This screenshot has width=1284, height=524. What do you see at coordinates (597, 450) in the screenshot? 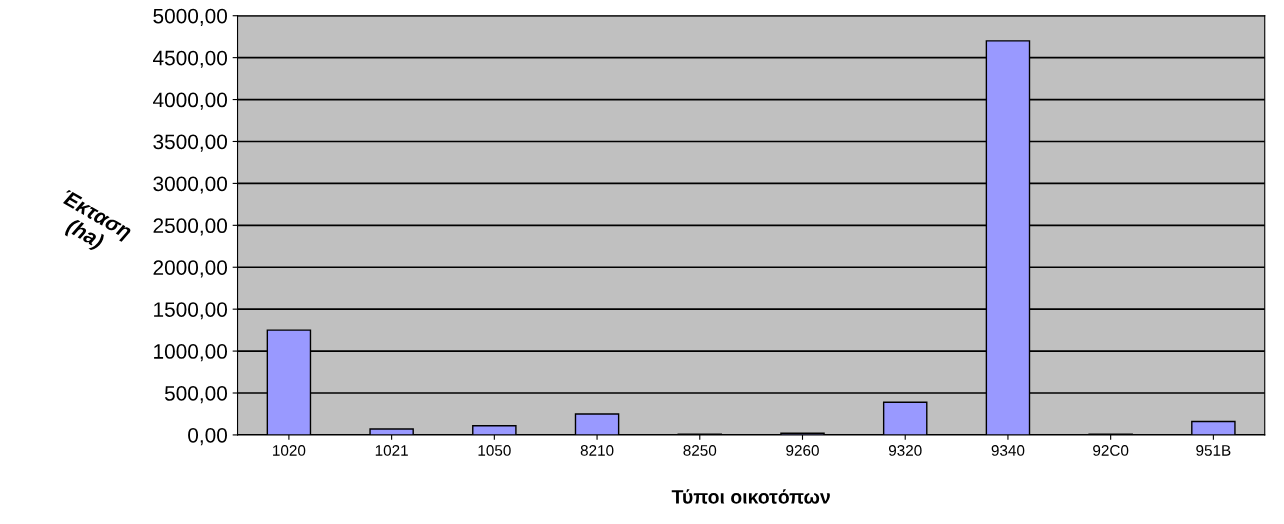
I see `x-tick-label: 8210` at bounding box center [597, 450].